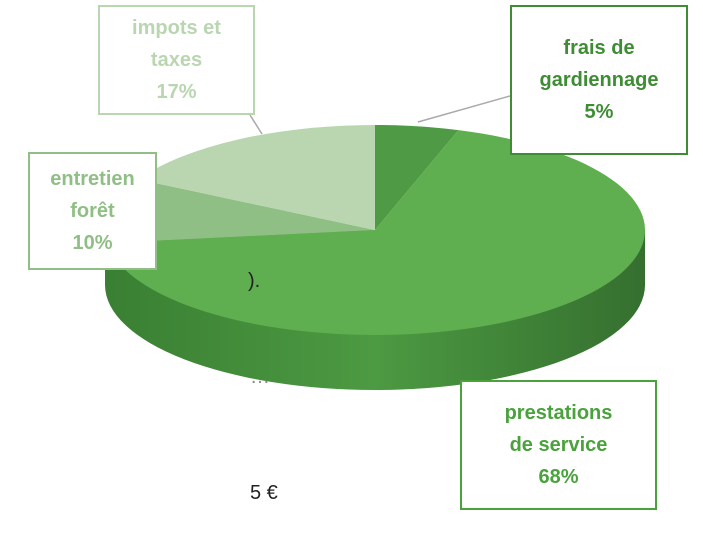  I want to click on value-label: 17%, so click(176, 92).